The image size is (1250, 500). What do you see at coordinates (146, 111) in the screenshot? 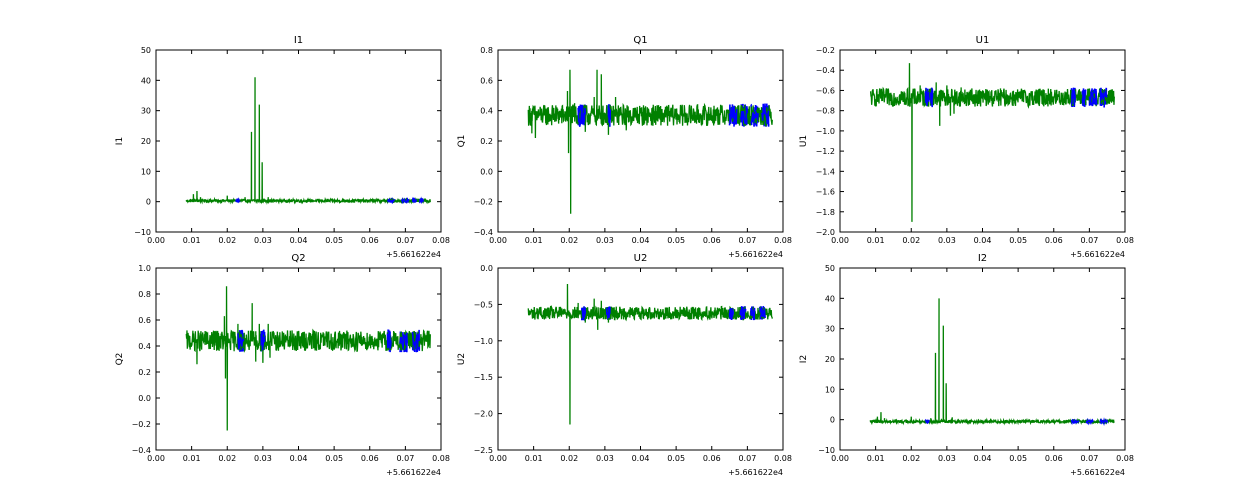
I see `y-tick-label: 30` at bounding box center [146, 111].